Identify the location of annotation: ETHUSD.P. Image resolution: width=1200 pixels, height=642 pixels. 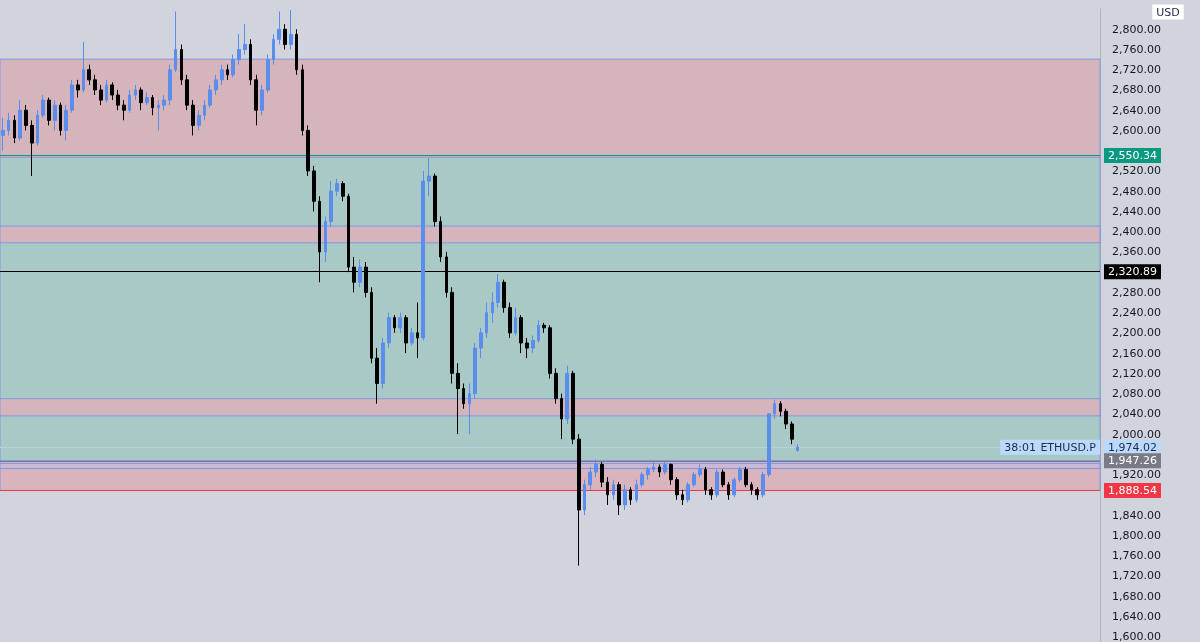
(1068, 447).